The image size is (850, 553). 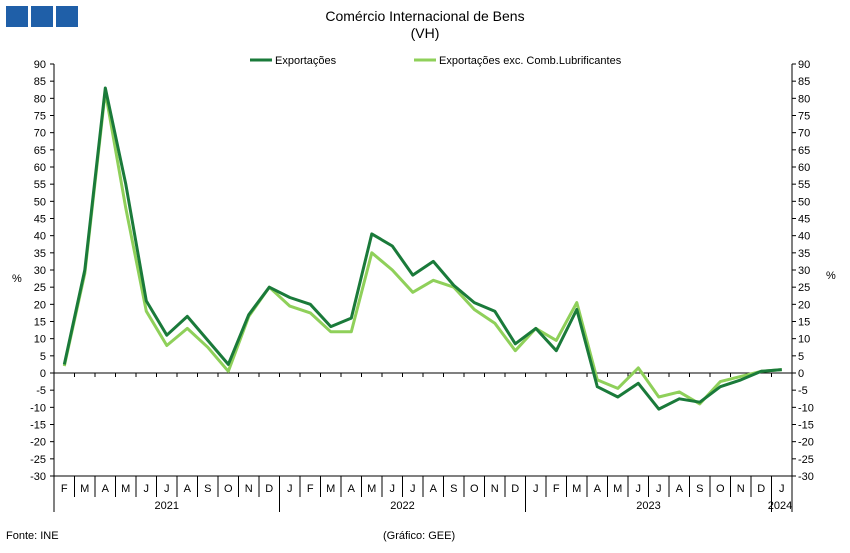 What do you see at coordinates (425, 16) in the screenshot?
I see `chart-title: Comércio Internacional de Bens` at bounding box center [425, 16].